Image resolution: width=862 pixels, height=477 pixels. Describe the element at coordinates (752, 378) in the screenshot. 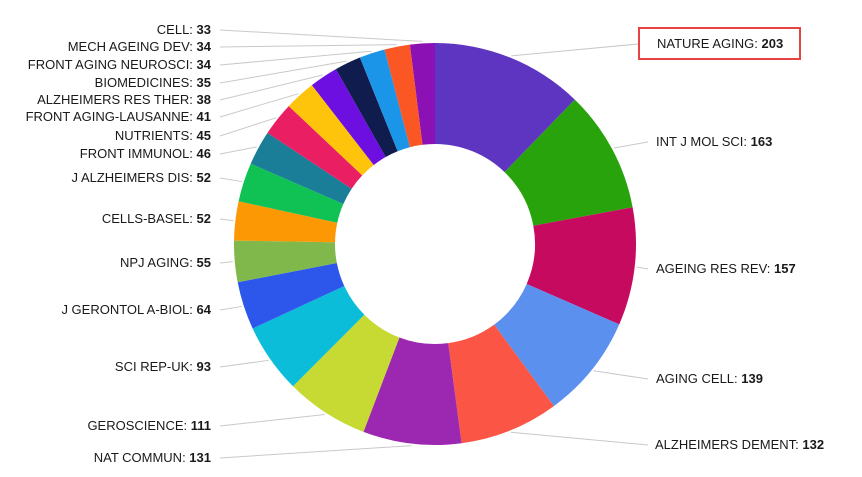

I see `slice-label-value: 139` at that location.